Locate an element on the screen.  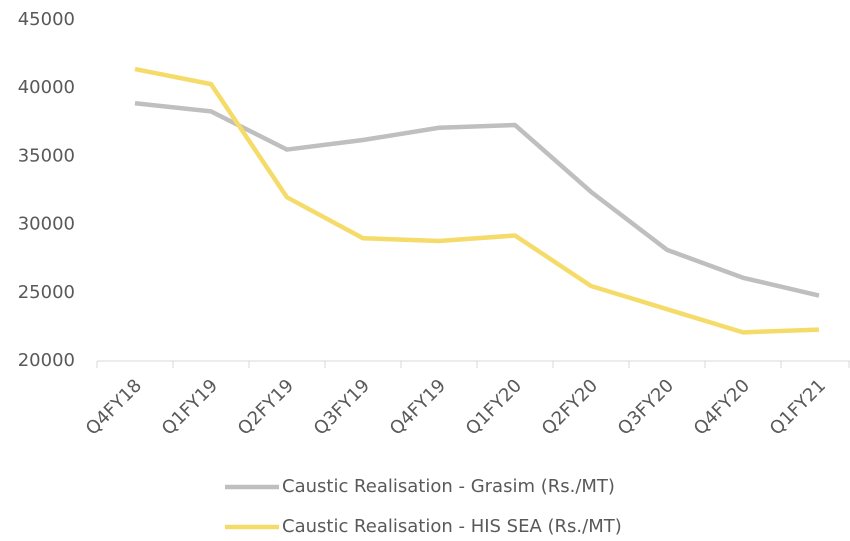
x-tick-label: Q4FY20 is located at coordinates (722, 407).